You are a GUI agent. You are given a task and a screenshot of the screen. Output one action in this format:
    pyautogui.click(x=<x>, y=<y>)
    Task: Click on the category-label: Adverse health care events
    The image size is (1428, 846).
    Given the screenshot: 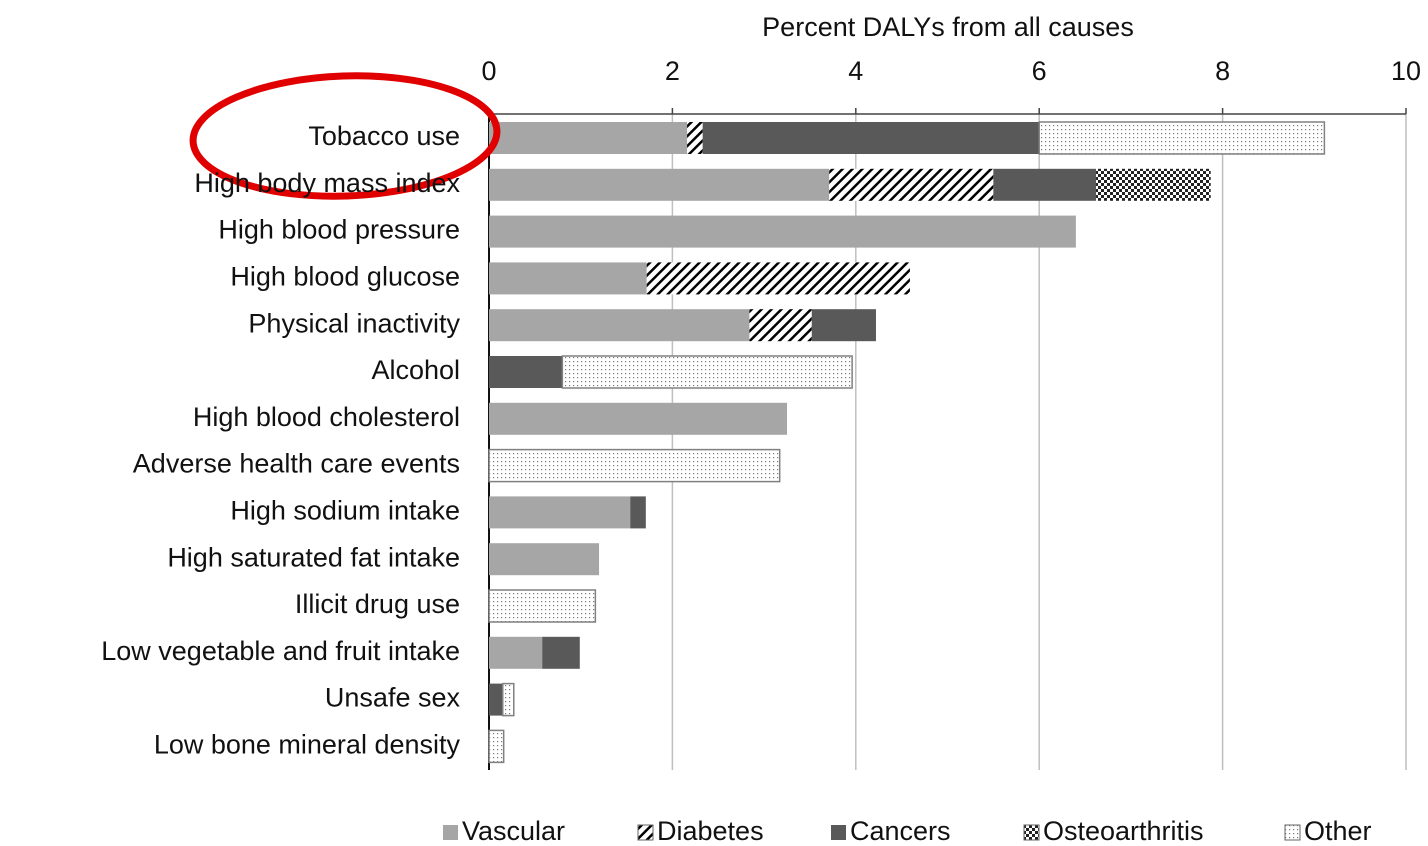 What is the action you would take?
    pyautogui.click(x=296, y=464)
    